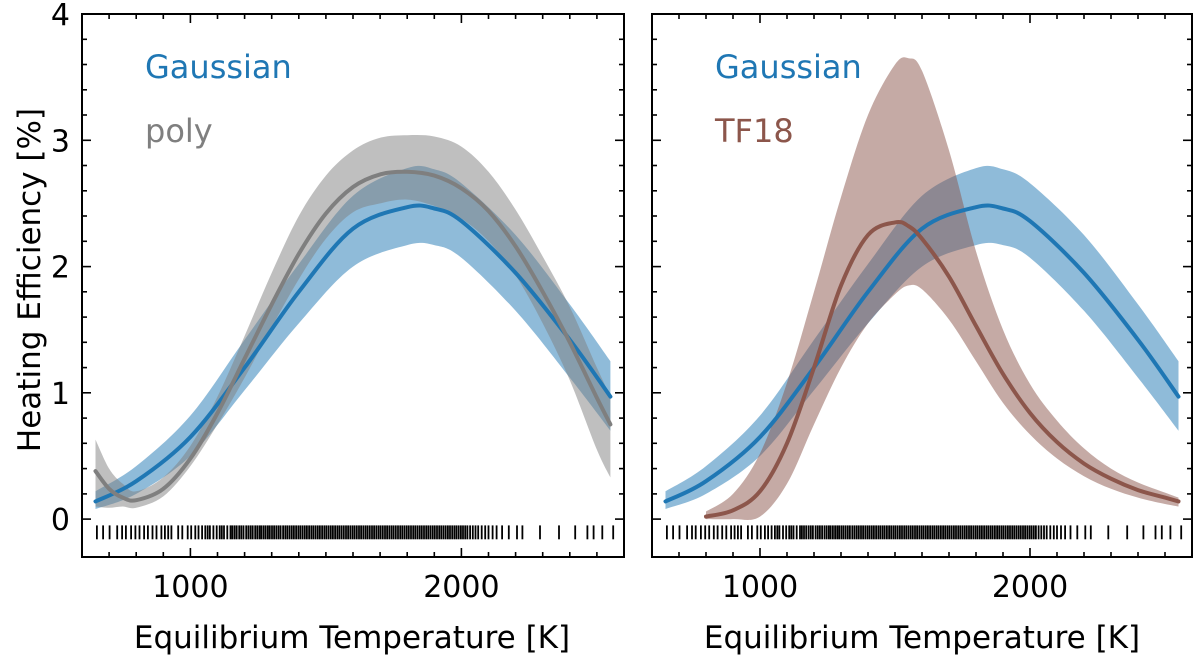  What do you see at coordinates (60, 394) in the screenshot?
I see `y-tick-label: 1` at bounding box center [60, 394].